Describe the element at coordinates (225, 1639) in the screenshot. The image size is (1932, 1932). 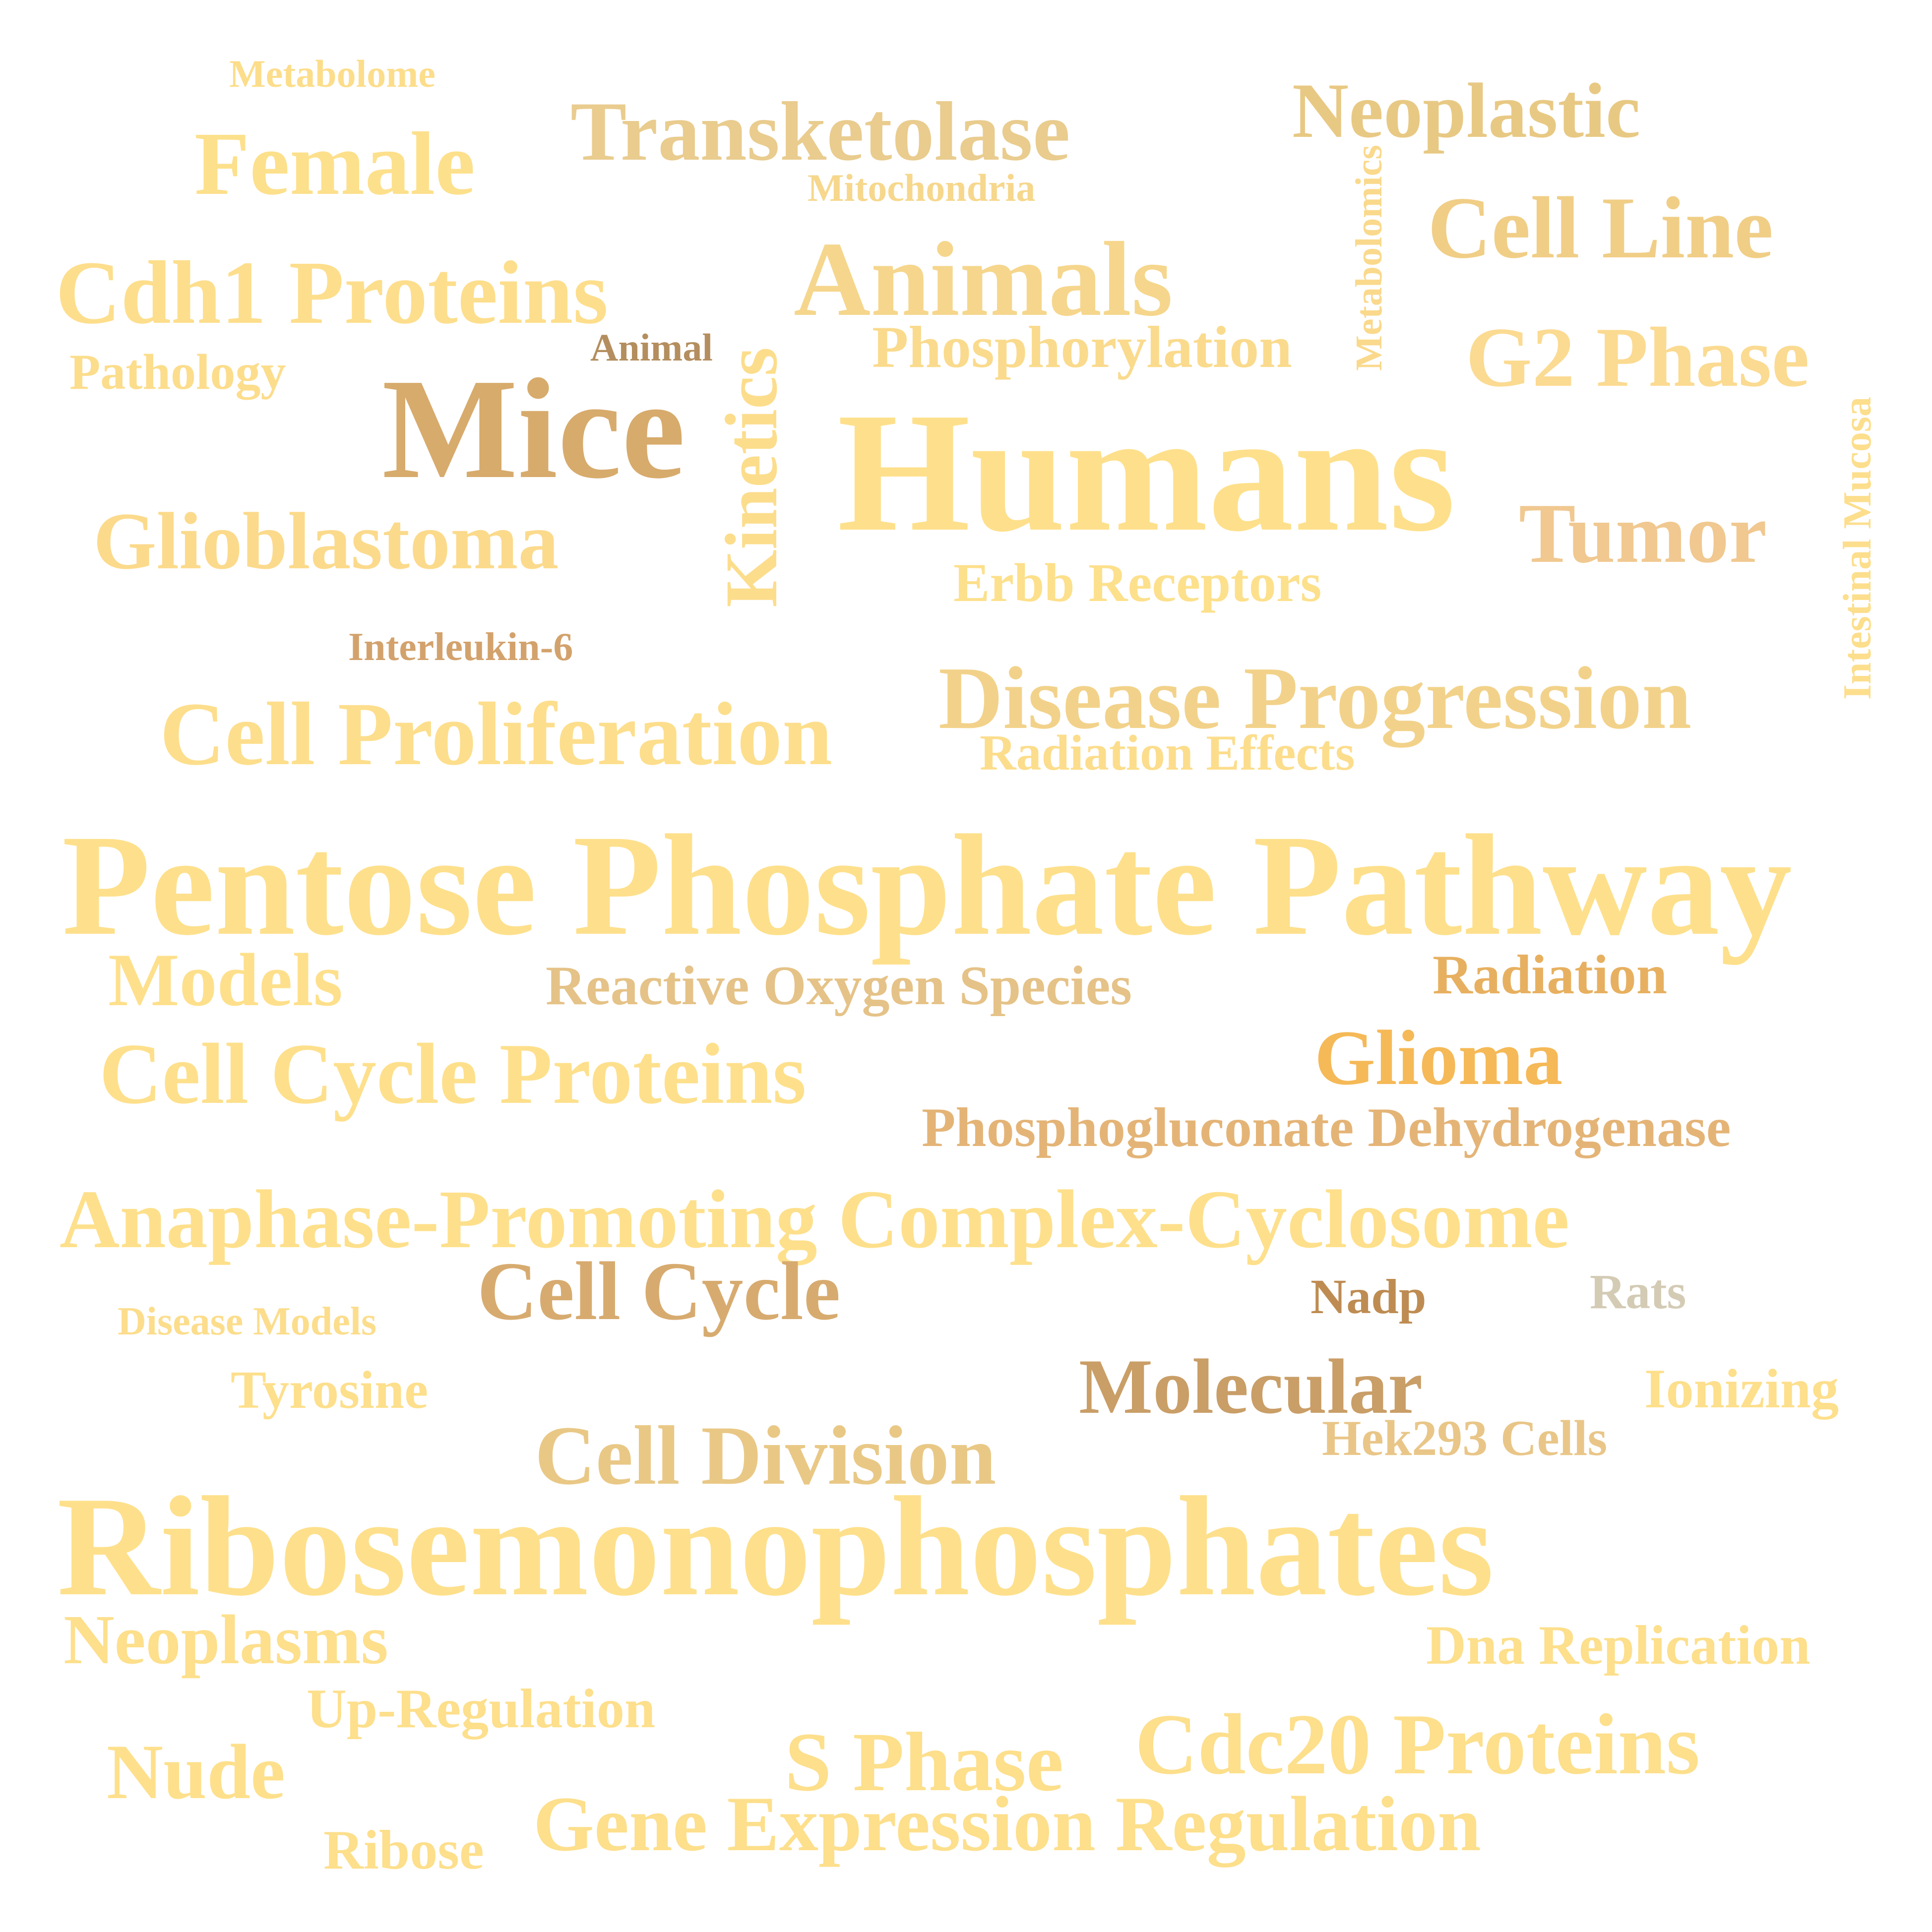
I see `word-neoplasms: Neoplasms` at that location.